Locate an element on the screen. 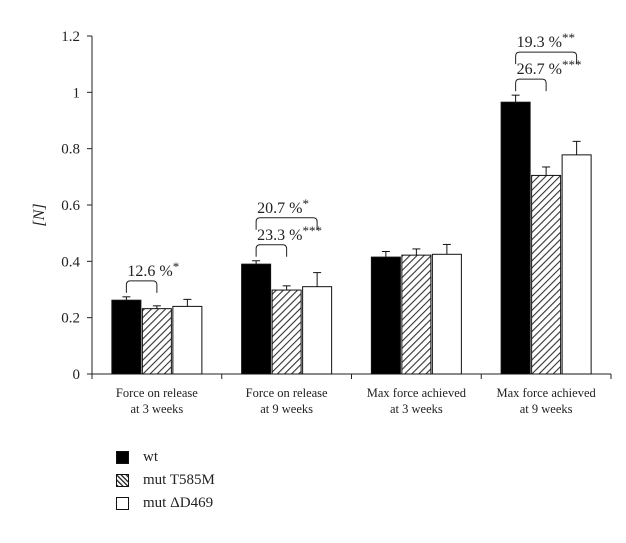  legend: wt mut T585M mut ΔD469 is located at coordinates (165, 480).